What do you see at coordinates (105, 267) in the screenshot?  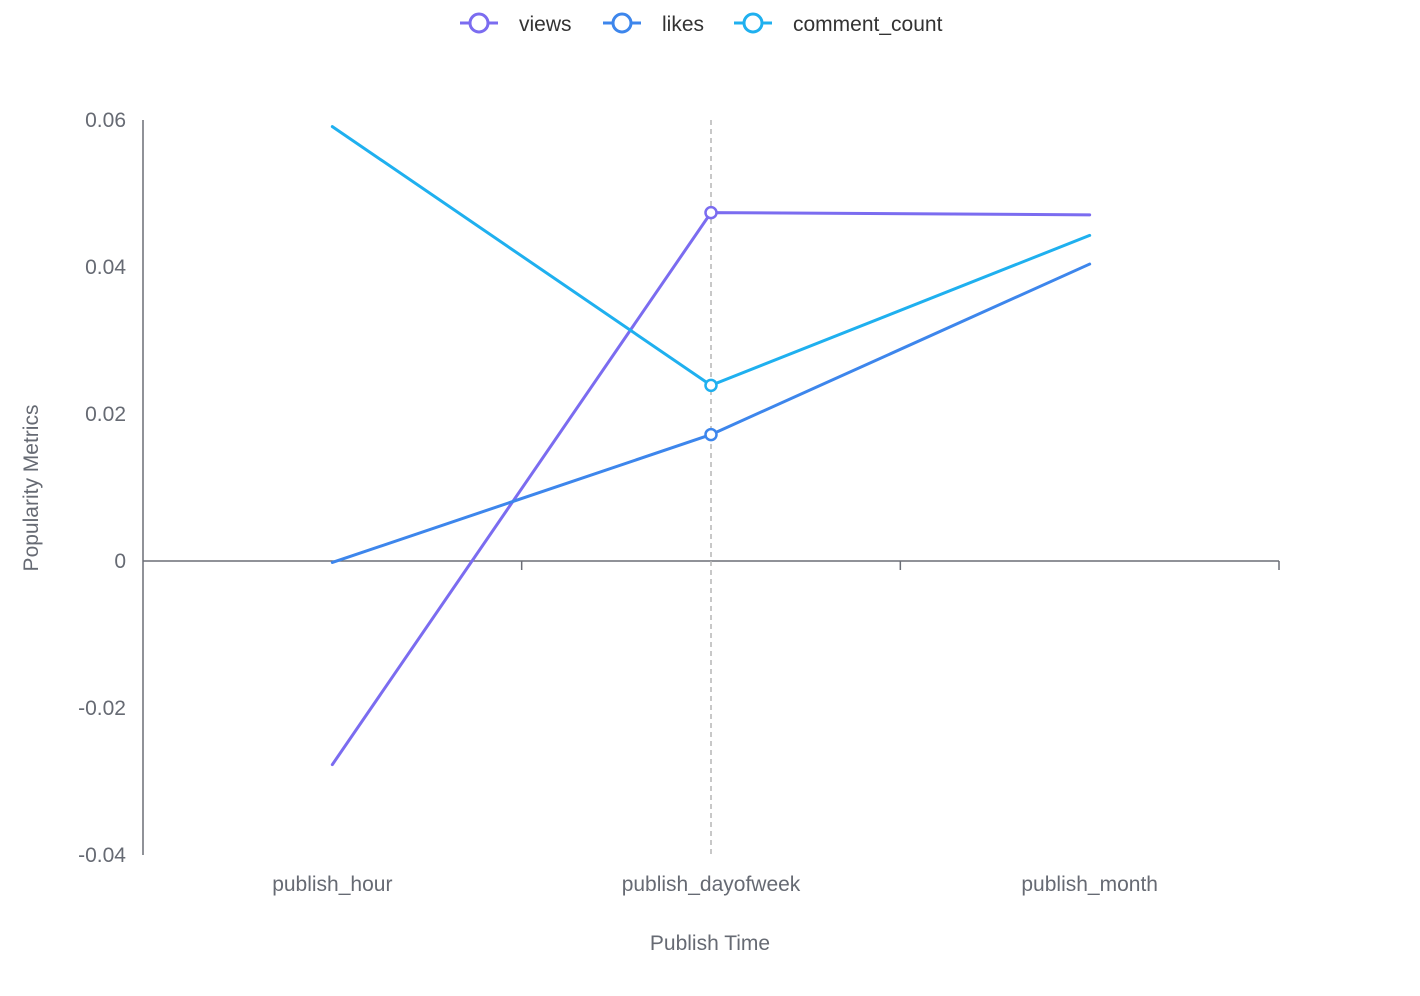 I see `y-tick-label: 0.04` at bounding box center [105, 267].